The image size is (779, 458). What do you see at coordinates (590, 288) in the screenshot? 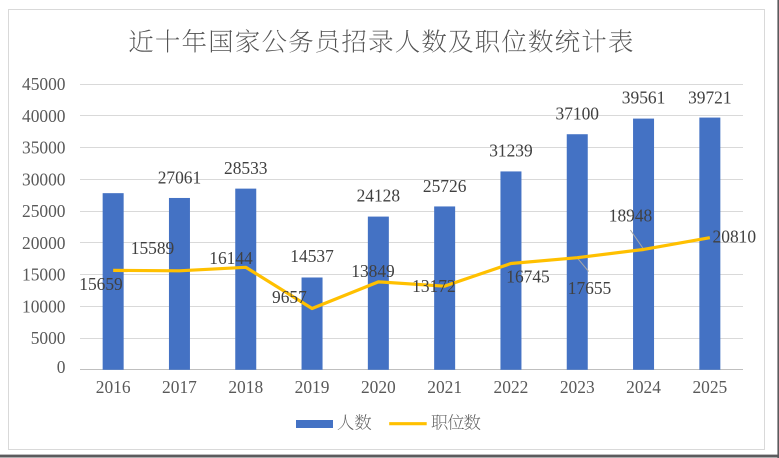
I see `svg-text: 17655` at bounding box center [590, 288].